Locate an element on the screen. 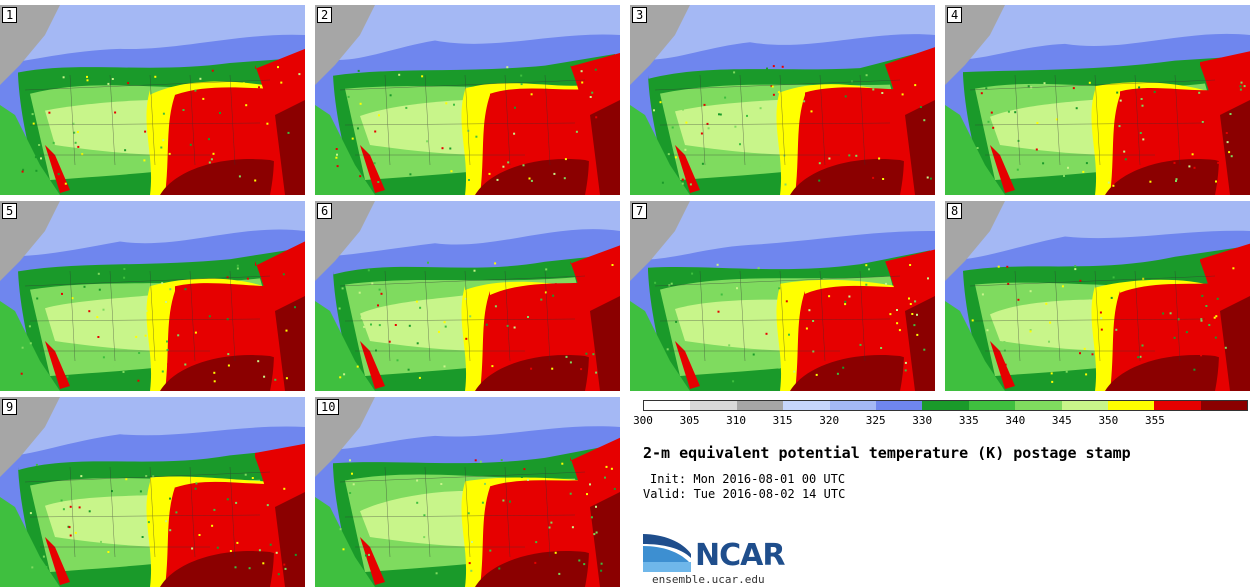 The image size is (1260, 588). member-panel-4: 4 is located at coordinates (1097, 100).